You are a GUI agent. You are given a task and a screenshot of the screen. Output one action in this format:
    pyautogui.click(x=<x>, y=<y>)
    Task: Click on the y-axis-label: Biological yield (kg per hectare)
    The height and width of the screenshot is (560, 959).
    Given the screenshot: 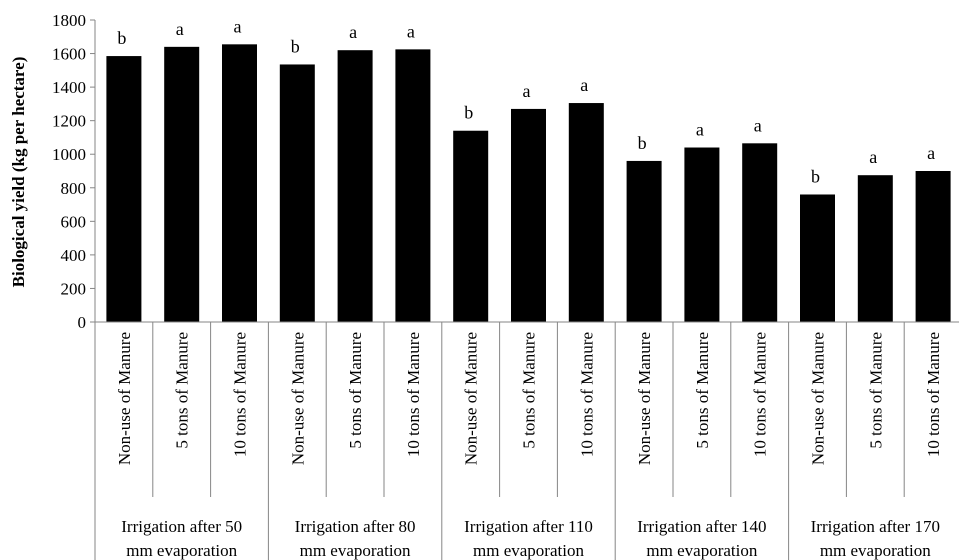 What is the action you would take?
    pyautogui.click(x=18, y=172)
    